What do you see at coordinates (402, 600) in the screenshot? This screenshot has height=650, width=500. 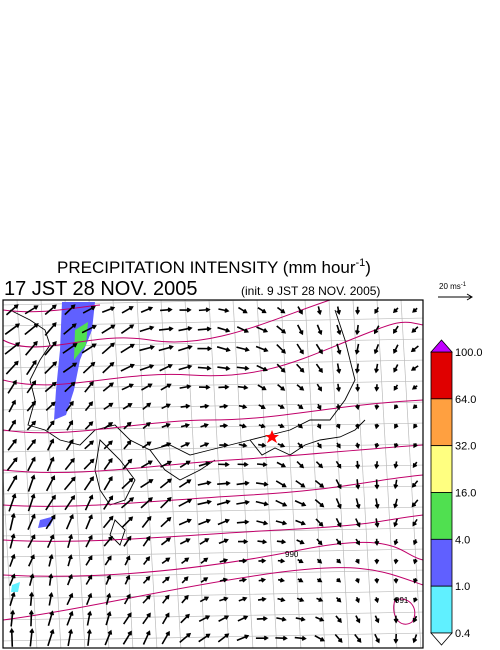 I see `contour-label: 991` at bounding box center [402, 600].